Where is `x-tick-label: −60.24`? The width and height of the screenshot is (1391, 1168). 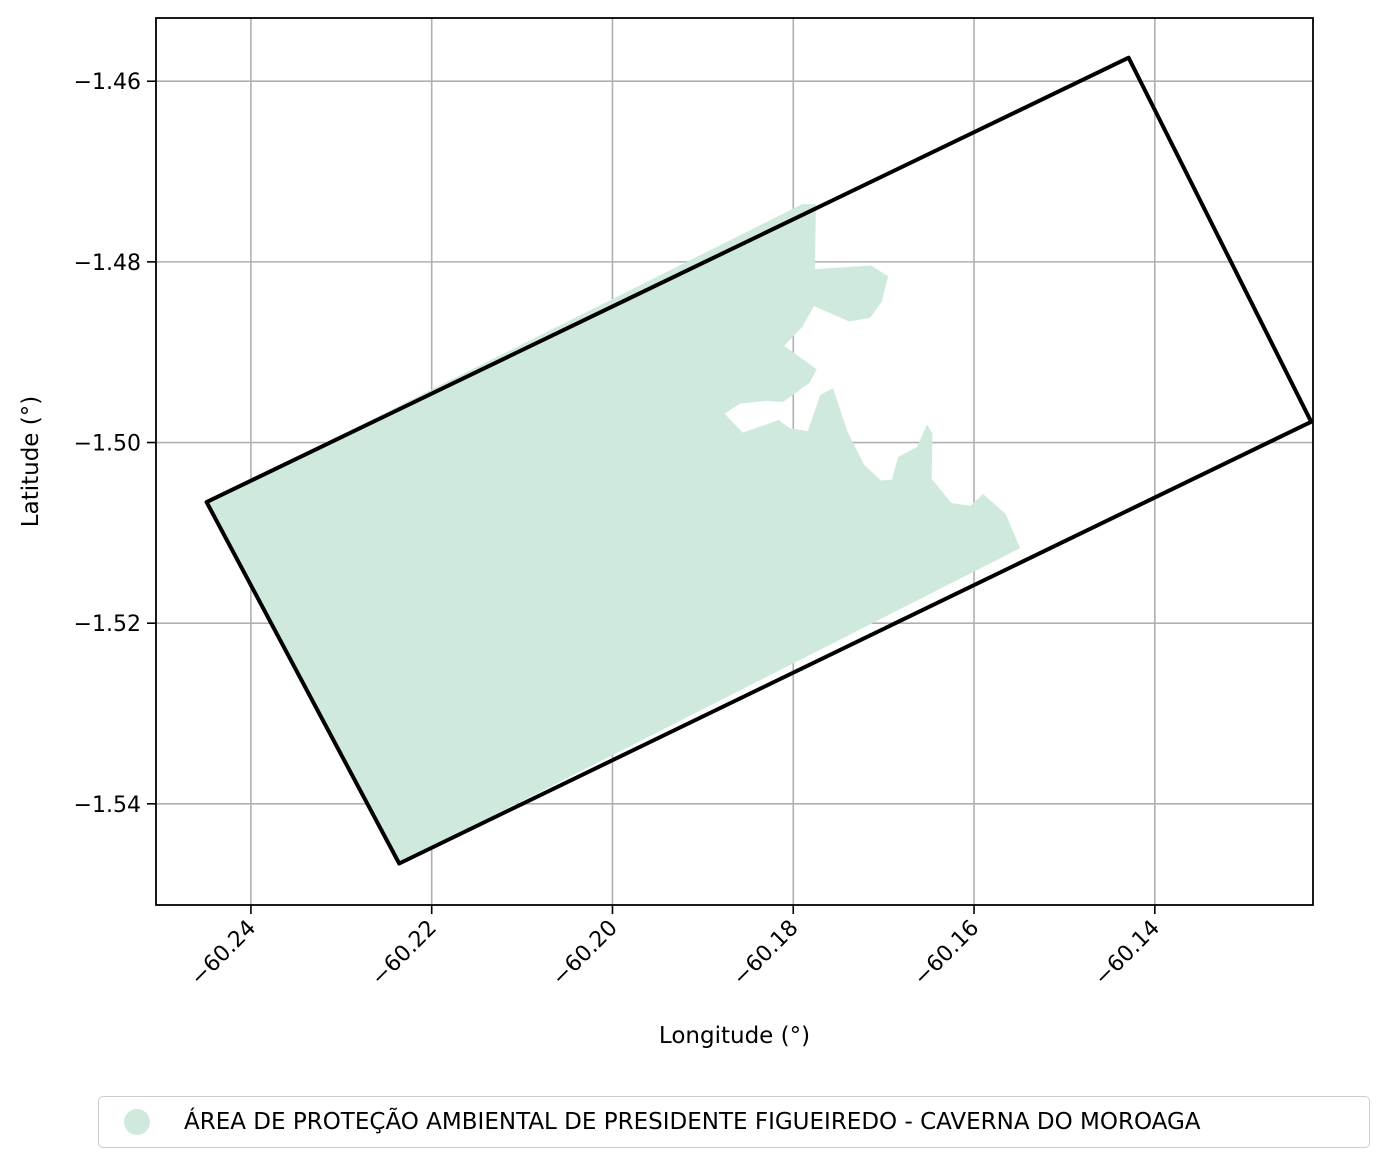
x-tick-label: −60.24 is located at coordinates (223, 953).